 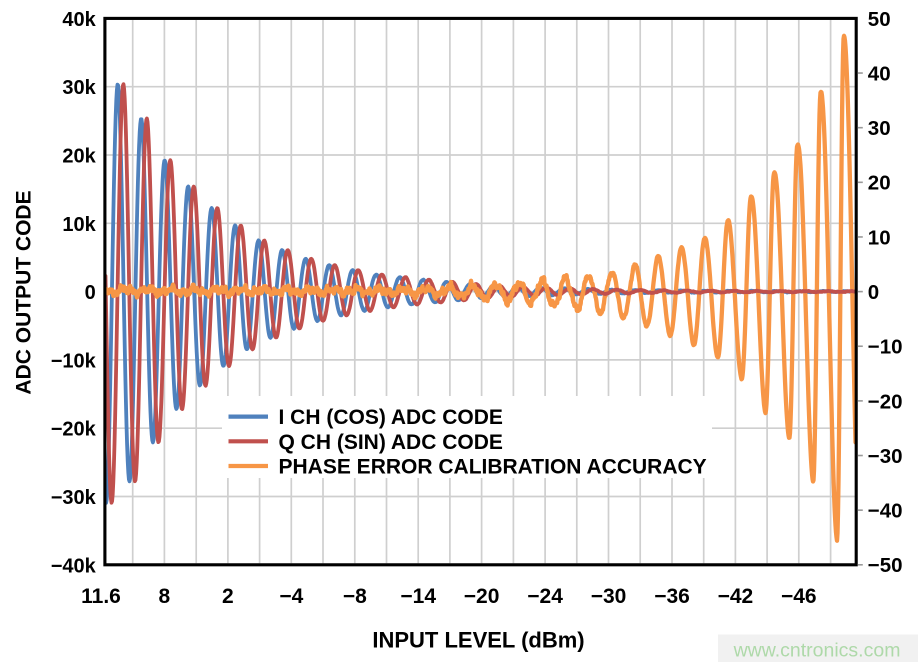 I want to click on svg-text: −20k, so click(x=74, y=430).